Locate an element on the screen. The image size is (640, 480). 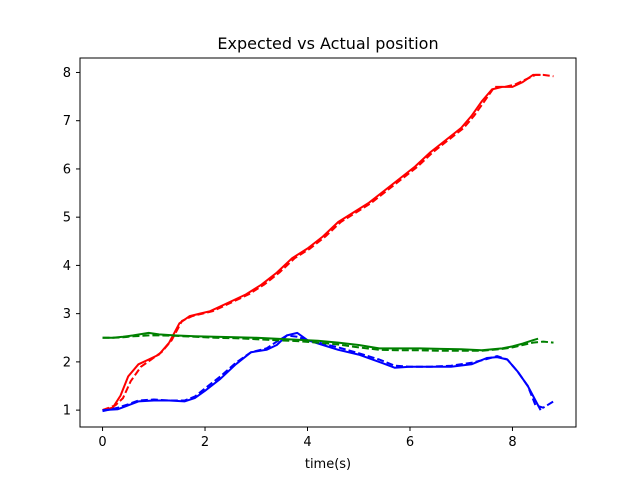
y-tick-label: 6 is located at coordinates (67, 169).